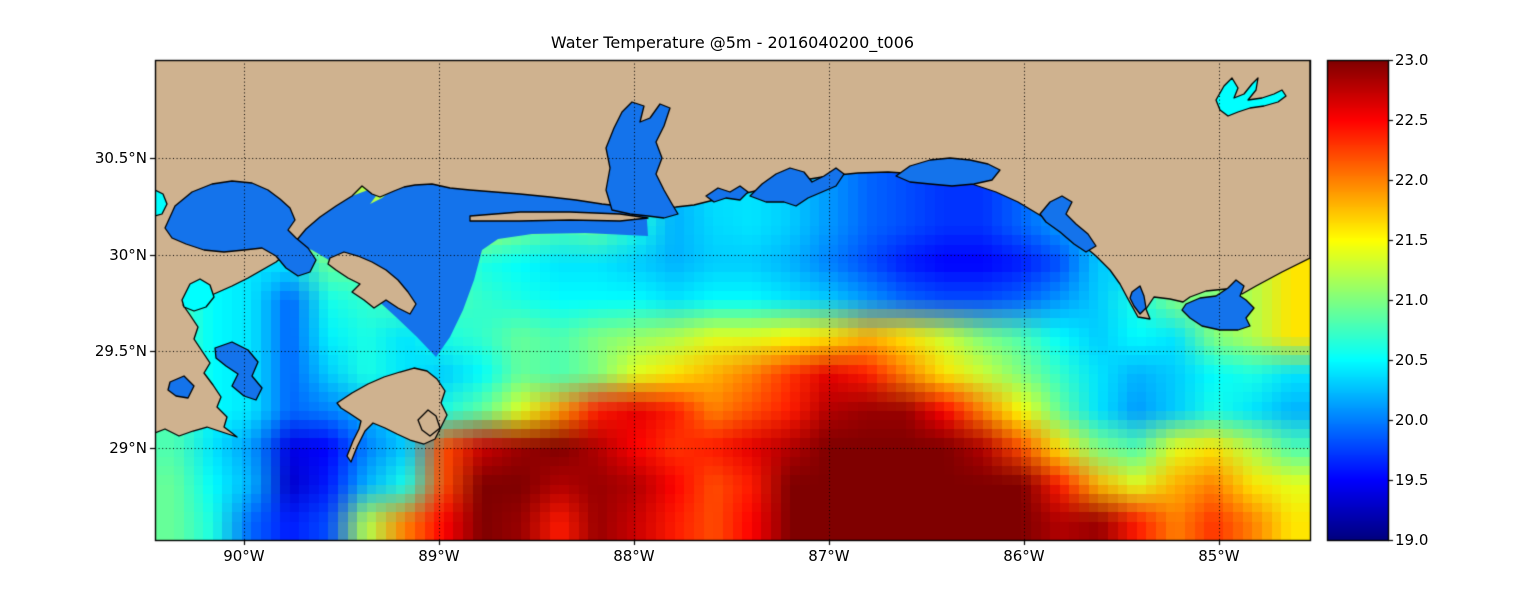 The width and height of the screenshot is (1539, 600). Describe the element at coordinates (1412, 240) in the screenshot. I see `colorbar-tick-label: 21.5` at that location.